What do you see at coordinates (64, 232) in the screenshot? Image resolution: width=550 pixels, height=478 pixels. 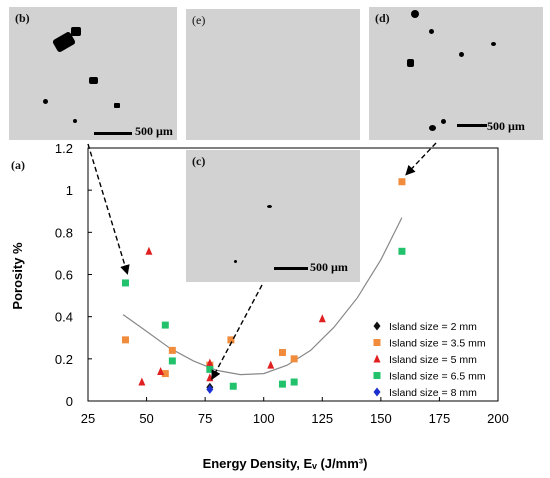 I see `y-tick-label: 0.8` at bounding box center [64, 232].